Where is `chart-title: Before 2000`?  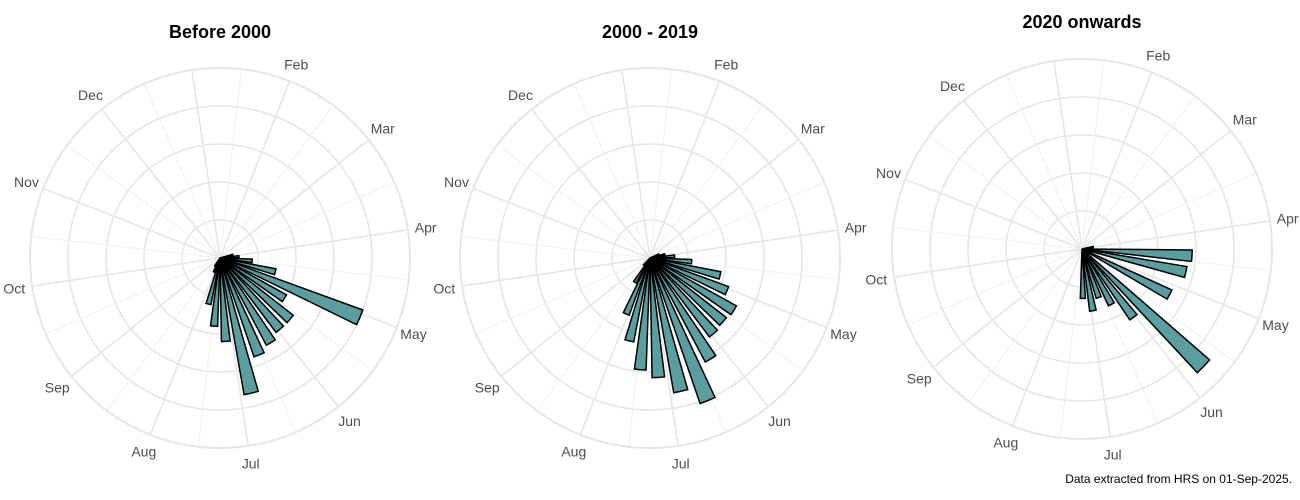
chart-title: Before 2000 is located at coordinates (220, 32).